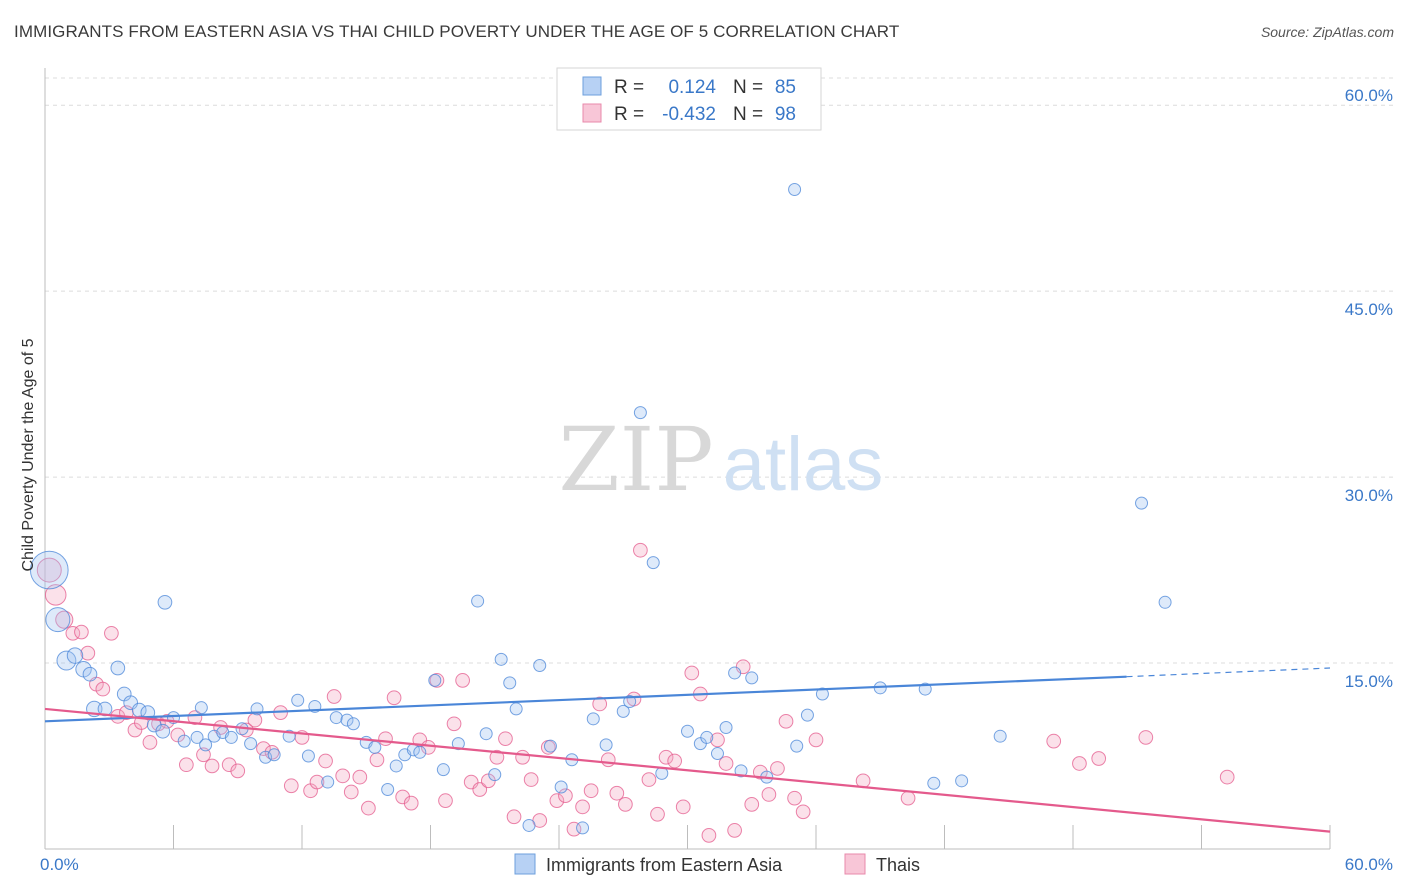 The height and width of the screenshot is (892, 1406). I want to click on legend-swatch-blue, so click(592, 86).